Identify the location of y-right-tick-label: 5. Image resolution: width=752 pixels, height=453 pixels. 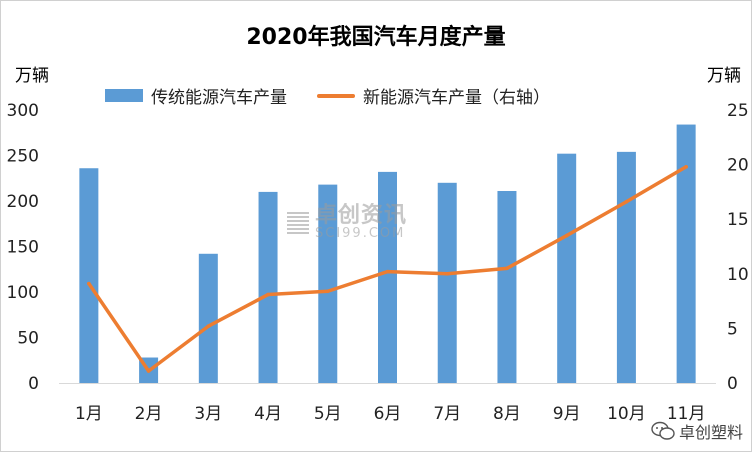
(732, 329).